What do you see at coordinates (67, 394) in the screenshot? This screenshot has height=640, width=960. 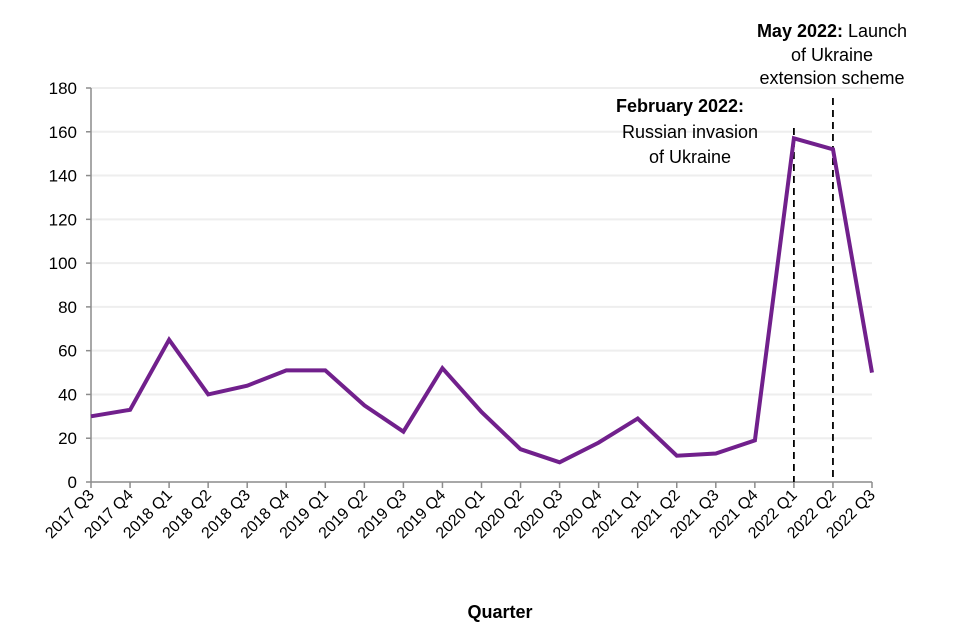 I see `y-tick-label: 40` at bounding box center [67, 394].